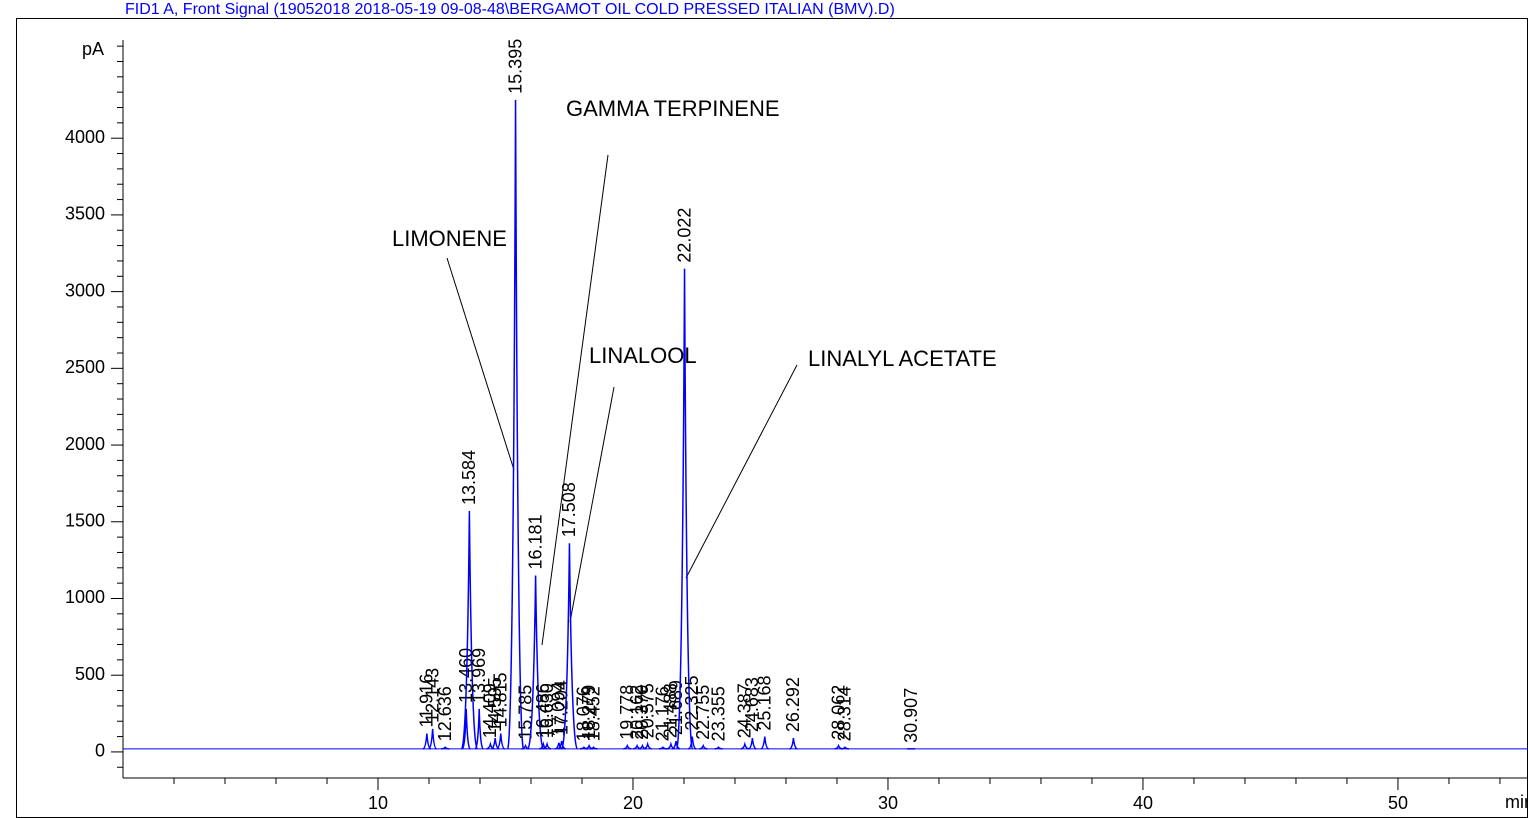 This screenshot has width=1528, height=818. What do you see at coordinates (633, 803) in the screenshot?
I see `x-tick-label: 20` at bounding box center [633, 803].